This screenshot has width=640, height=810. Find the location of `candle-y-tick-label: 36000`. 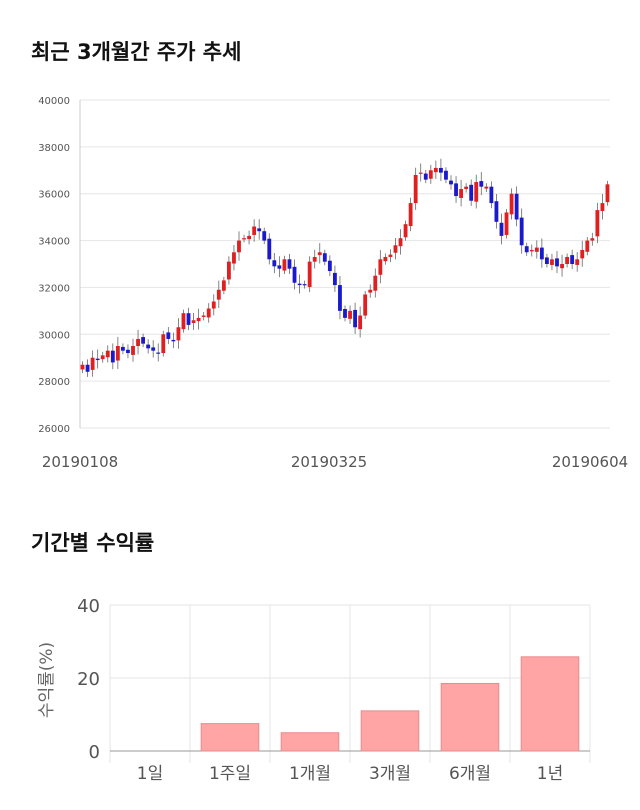

candle-y-tick-label: 36000 is located at coordinates (54, 195).